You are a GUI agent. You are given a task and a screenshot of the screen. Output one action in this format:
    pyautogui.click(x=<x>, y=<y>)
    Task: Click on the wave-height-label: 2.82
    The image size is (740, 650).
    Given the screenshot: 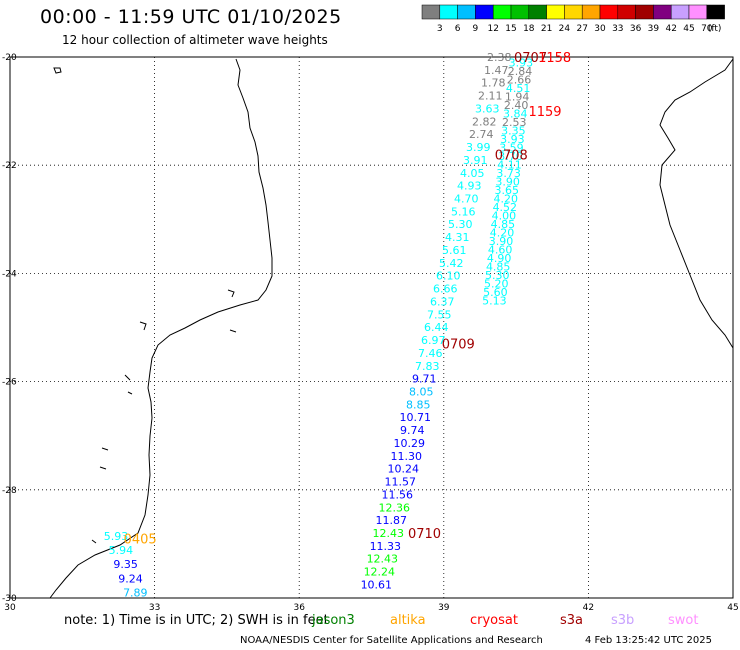 What is the action you would take?
    pyautogui.click(x=484, y=121)
    